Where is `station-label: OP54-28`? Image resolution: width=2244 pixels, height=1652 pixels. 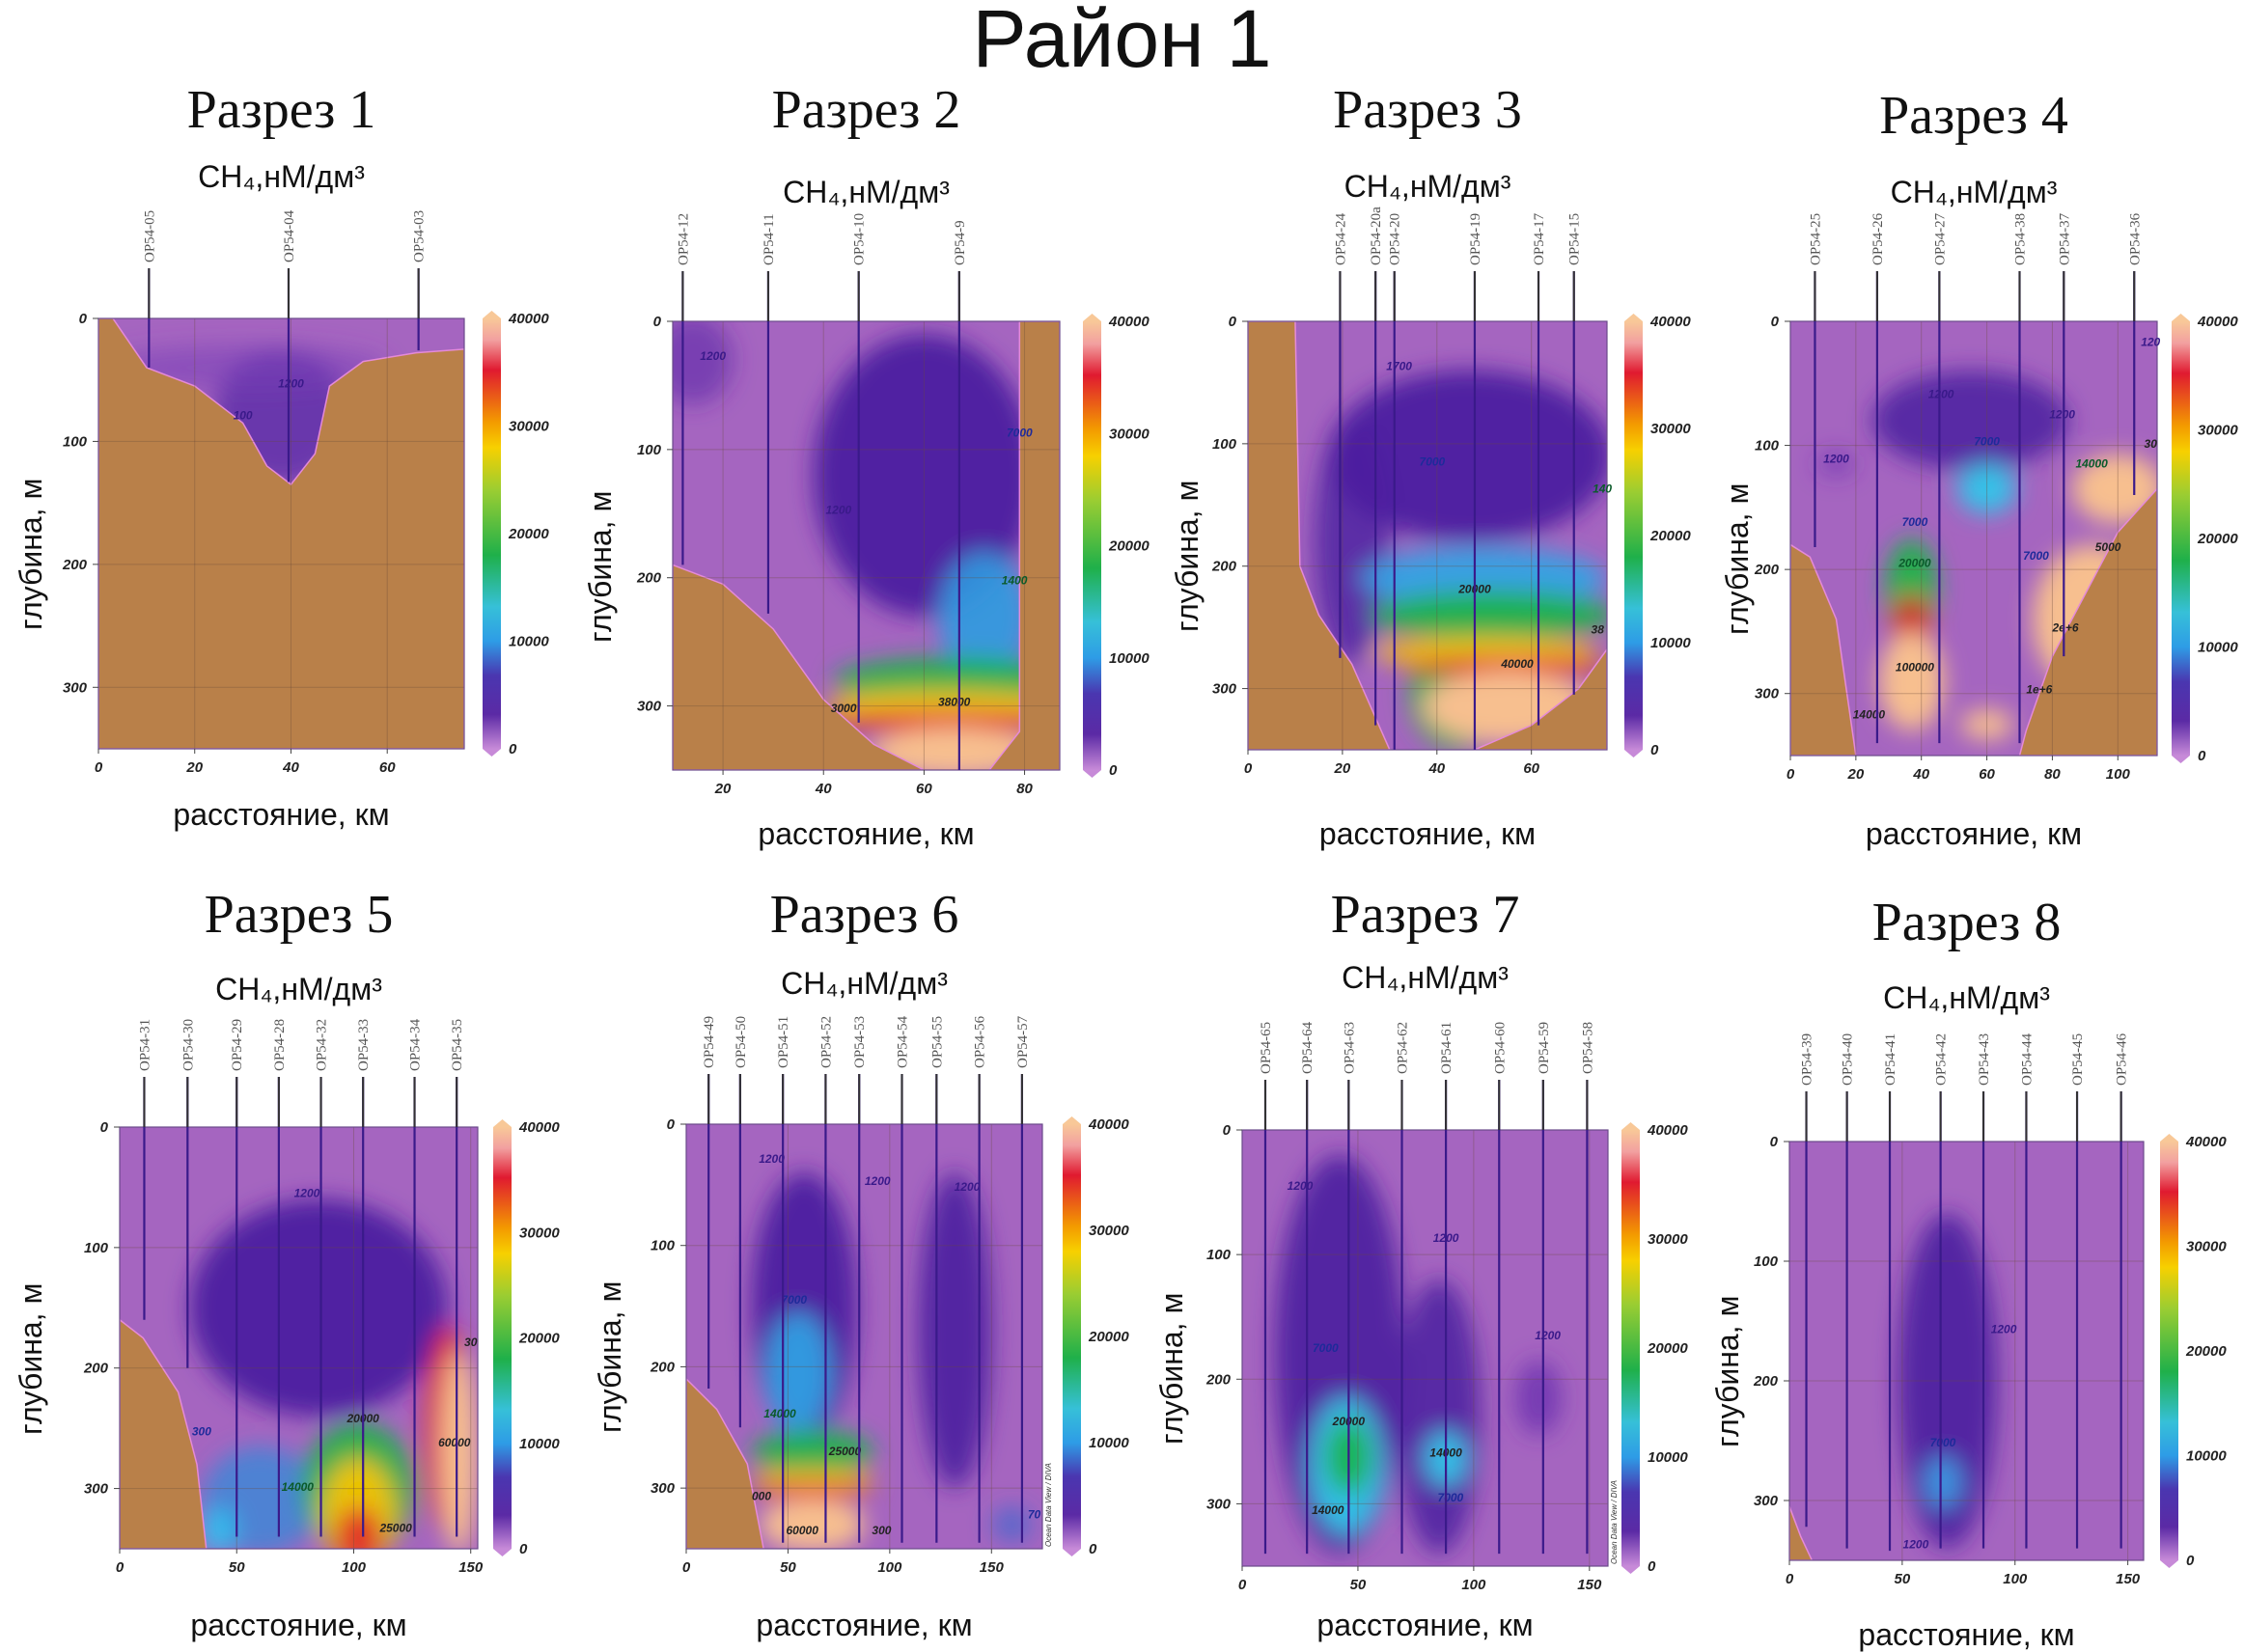
station-label: OP54-28 is located at coordinates (280, 1045).